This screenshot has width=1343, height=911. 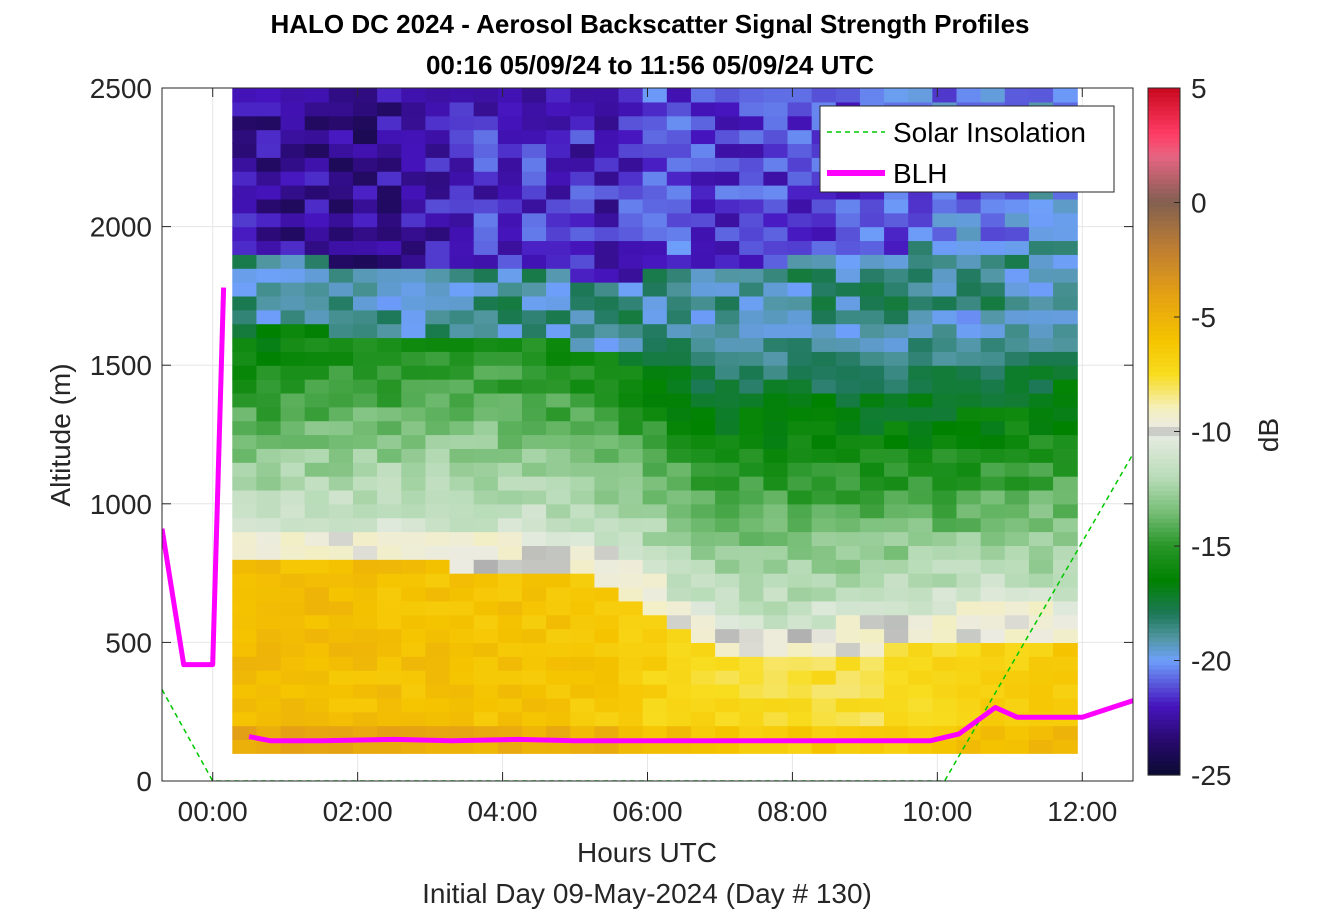 I want to click on legend-label-blh: BLH, so click(x=920, y=173).